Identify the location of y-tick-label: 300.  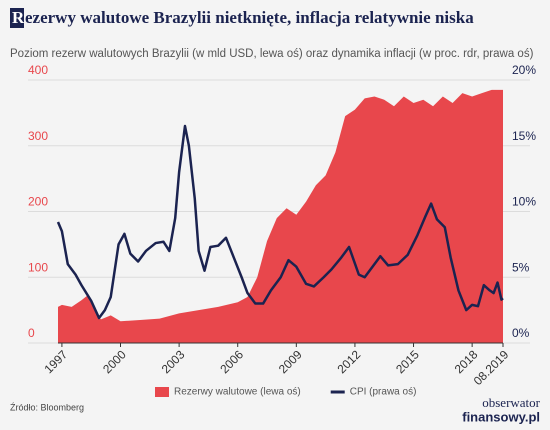
(38, 136).